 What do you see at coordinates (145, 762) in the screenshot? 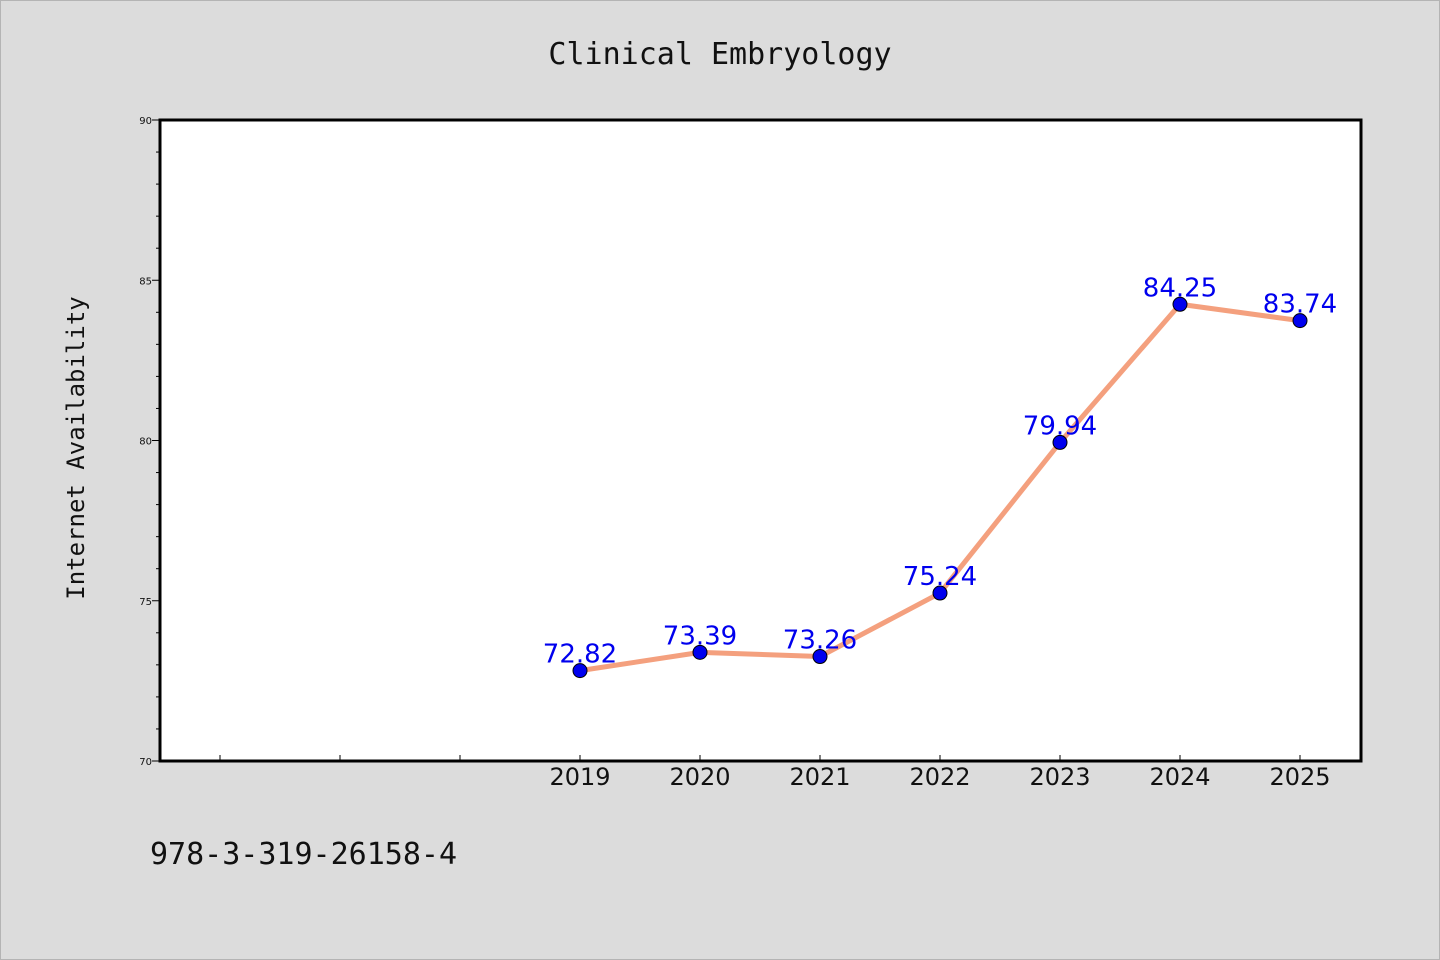
I see `y-tick-label: 70` at bounding box center [145, 762].